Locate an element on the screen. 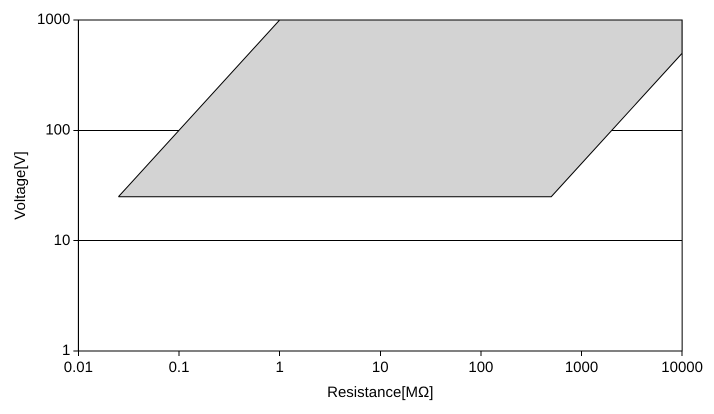  y-tick-label: 100 is located at coordinates (57, 129).